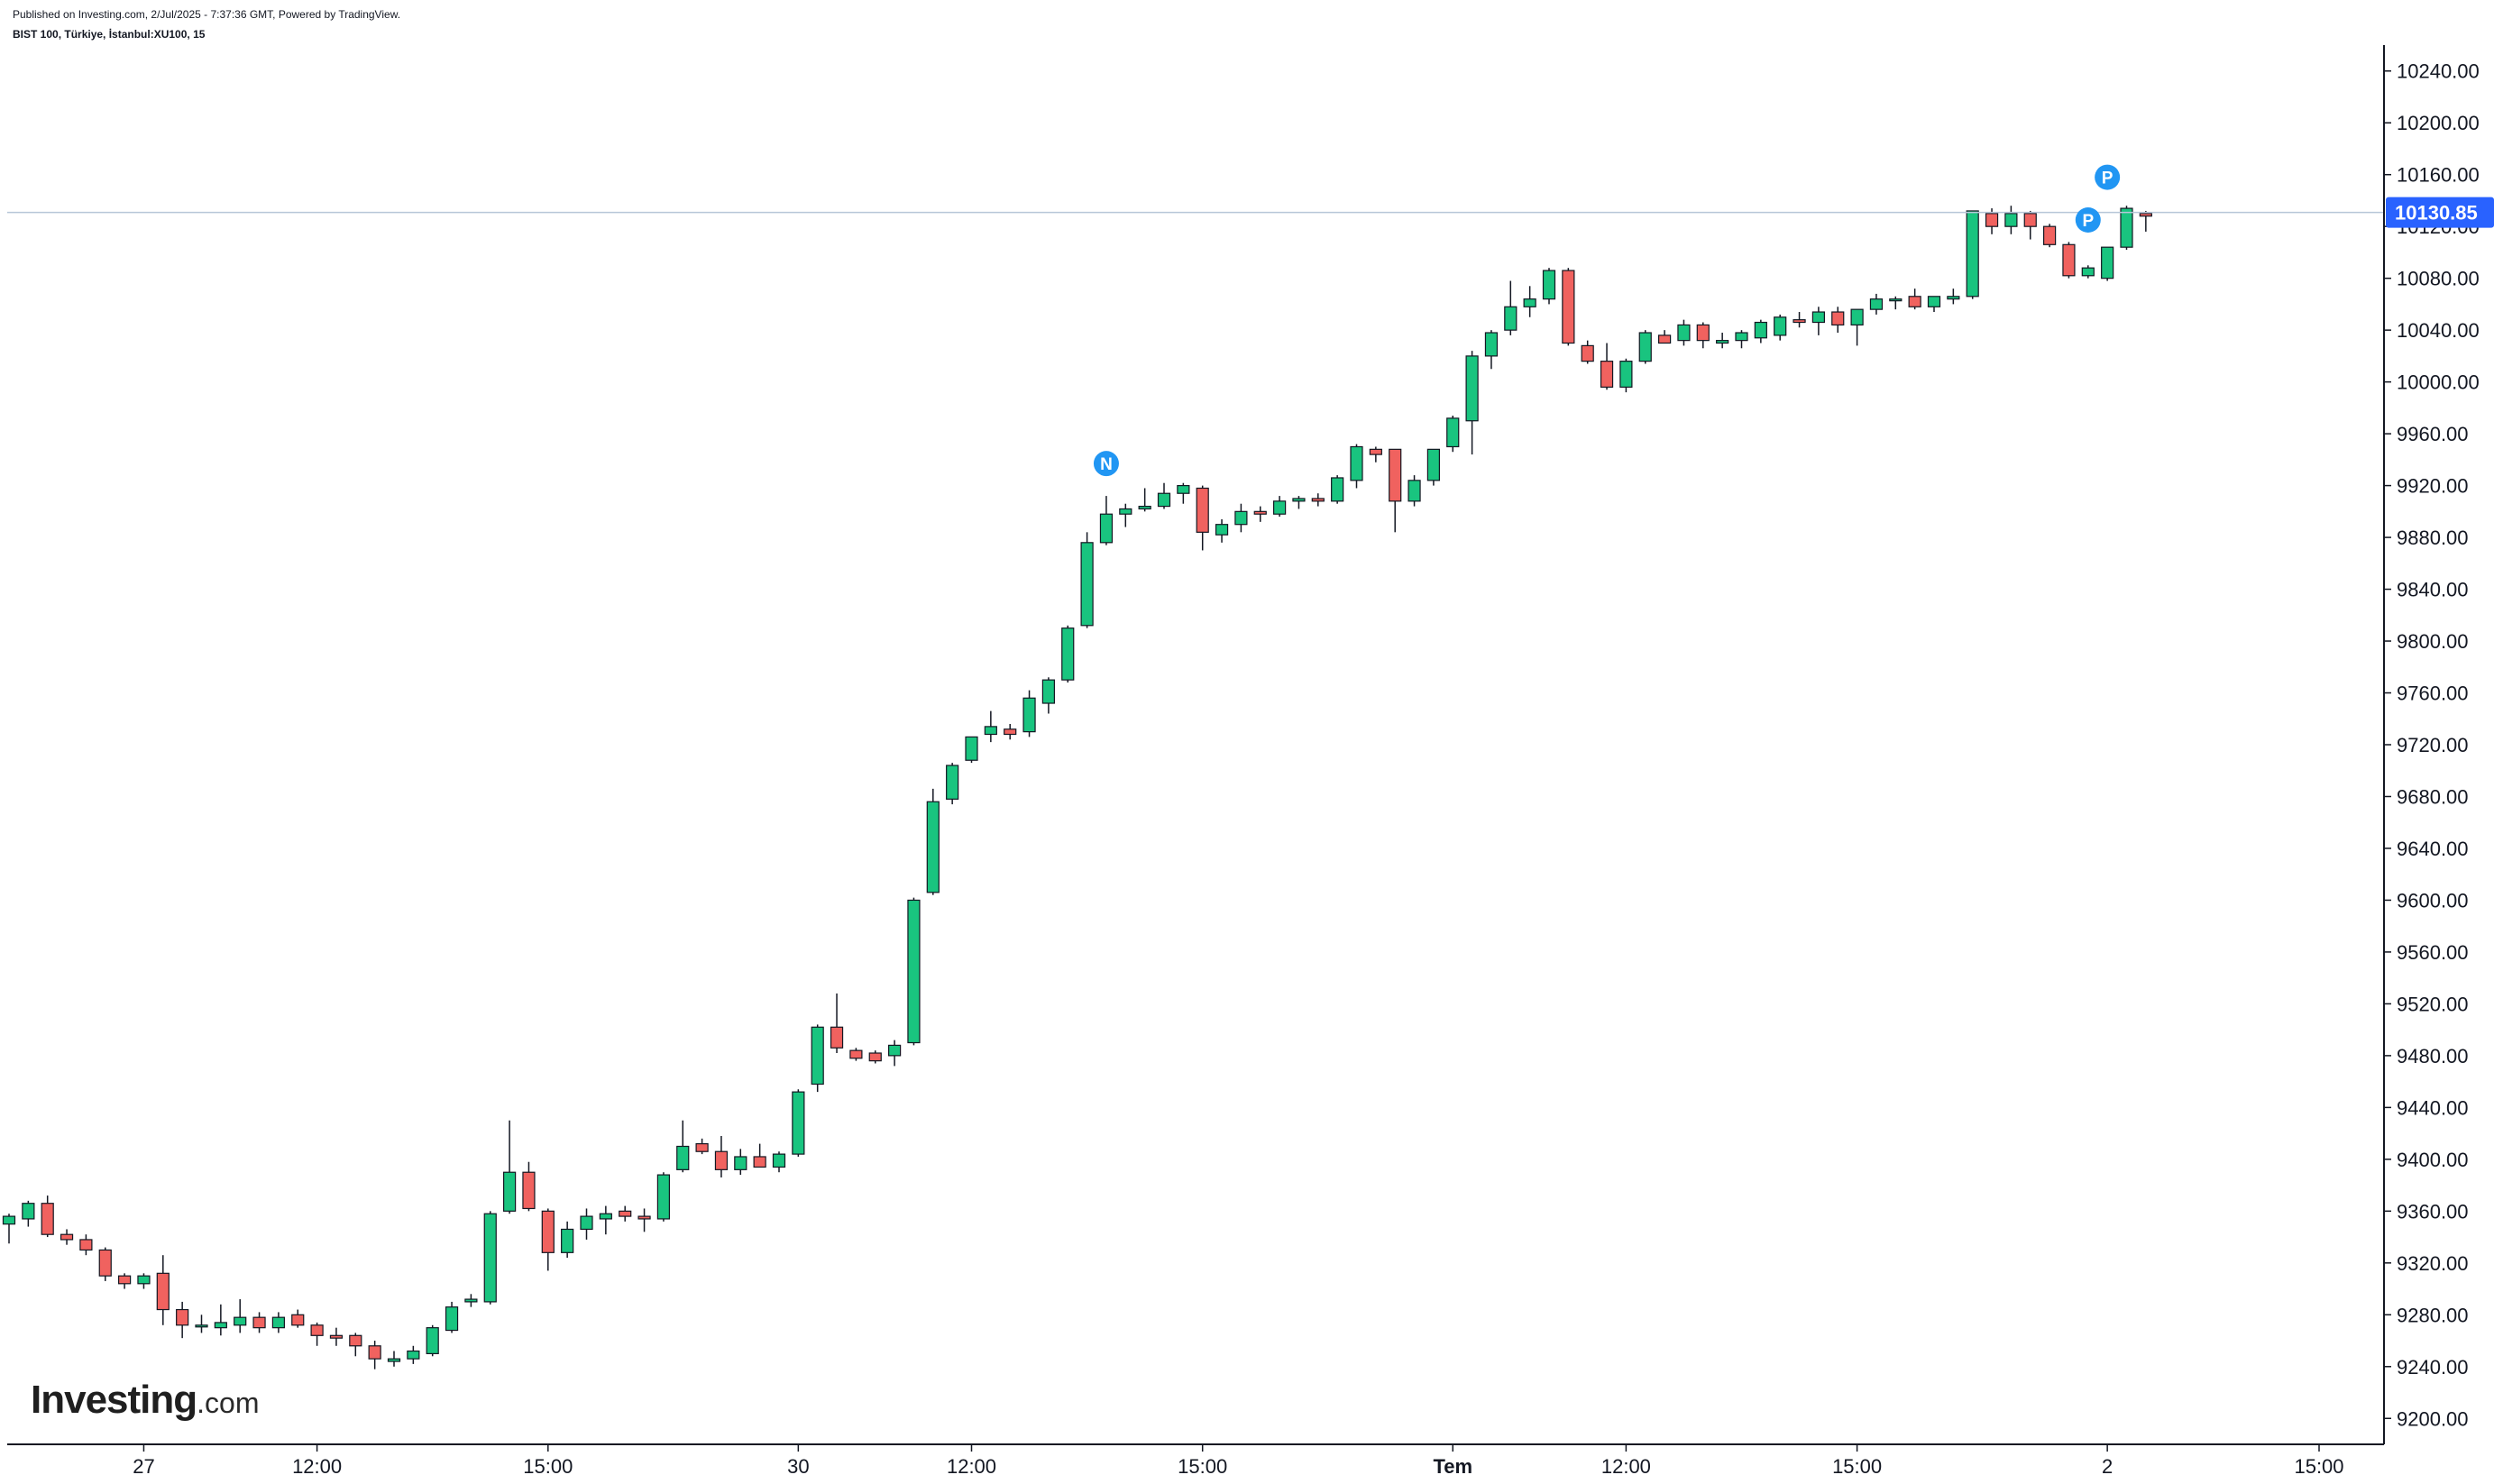 Image resolution: width=2494 pixels, height=1484 pixels. What do you see at coordinates (2433, 1004) in the screenshot?
I see `y-tick-label: 9520.00` at bounding box center [2433, 1004].